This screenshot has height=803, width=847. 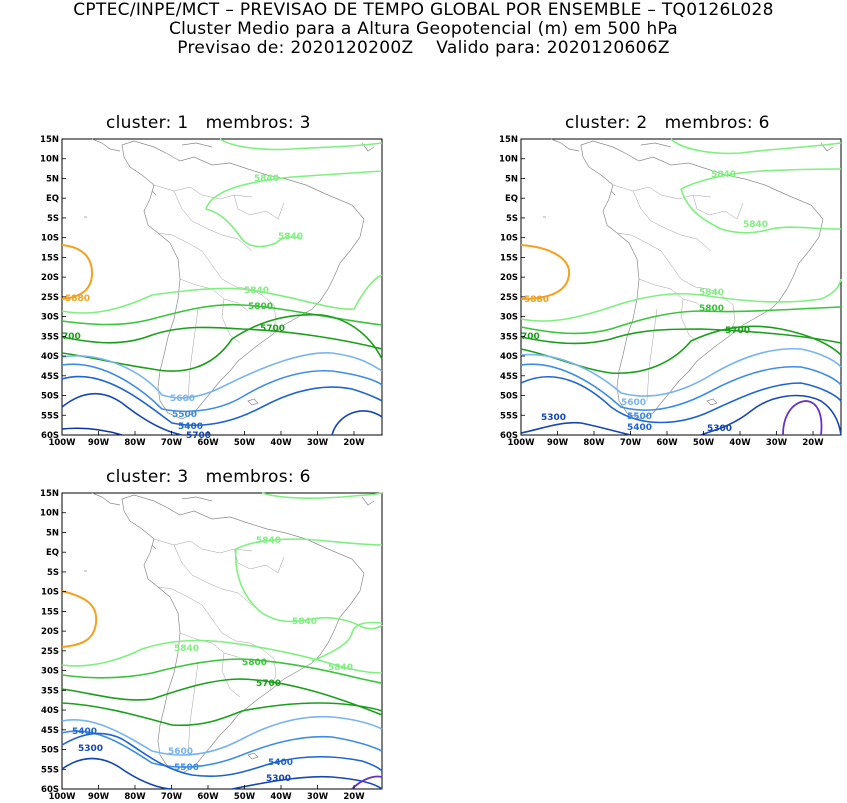 I want to click on label-5600: 5600, so click(x=180, y=752).